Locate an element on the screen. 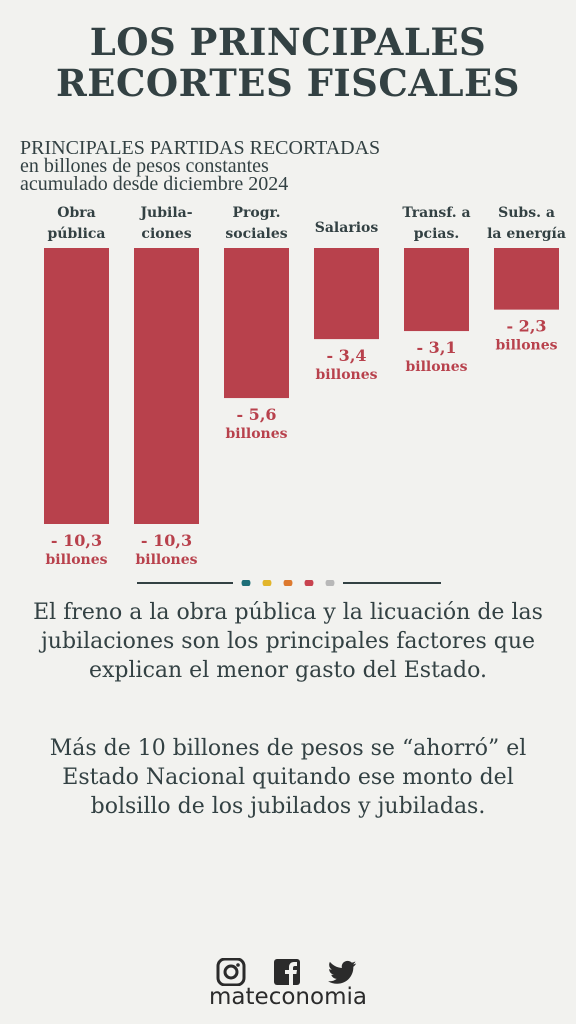 The width and height of the screenshot is (576, 1024). facebook-icon is located at coordinates (287, 972).